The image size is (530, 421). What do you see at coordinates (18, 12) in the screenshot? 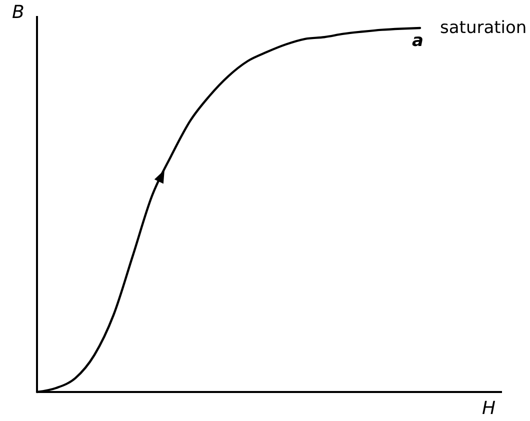
I see `y-axis-title: B` at bounding box center [18, 12].